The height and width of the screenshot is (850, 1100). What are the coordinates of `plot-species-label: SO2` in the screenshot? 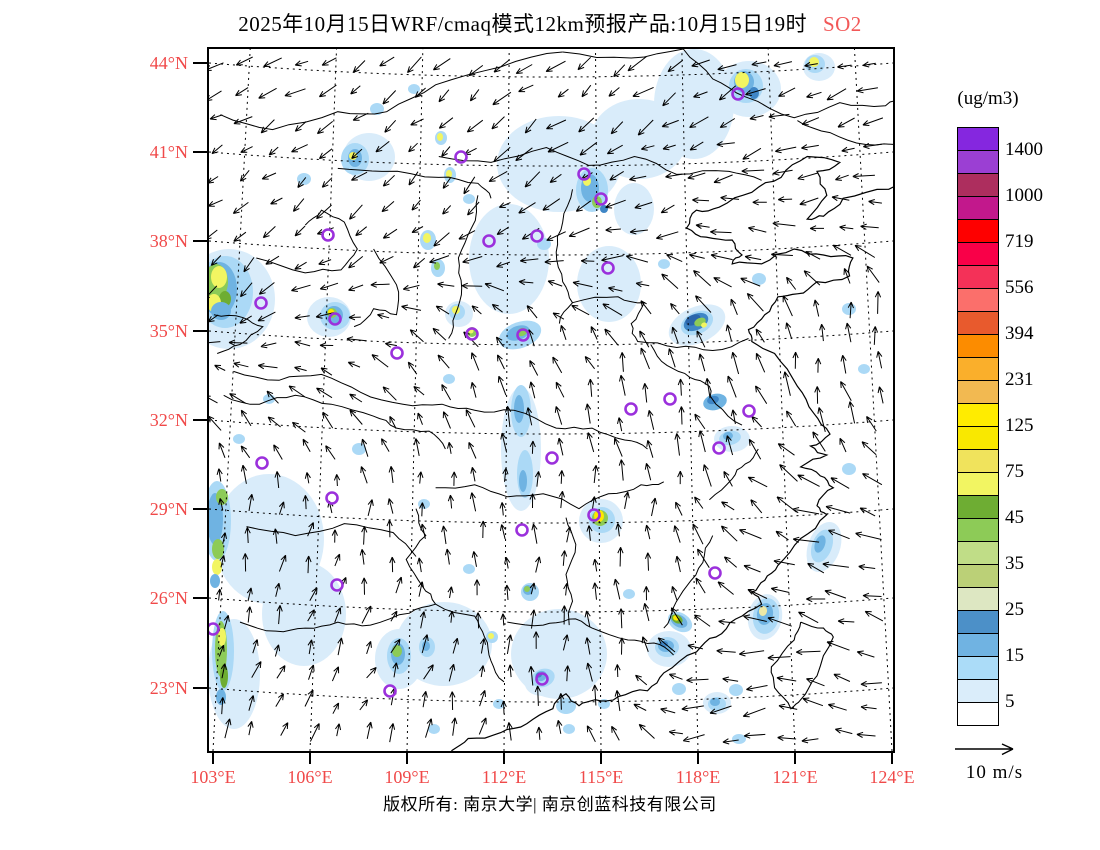 It's located at (842, 24).